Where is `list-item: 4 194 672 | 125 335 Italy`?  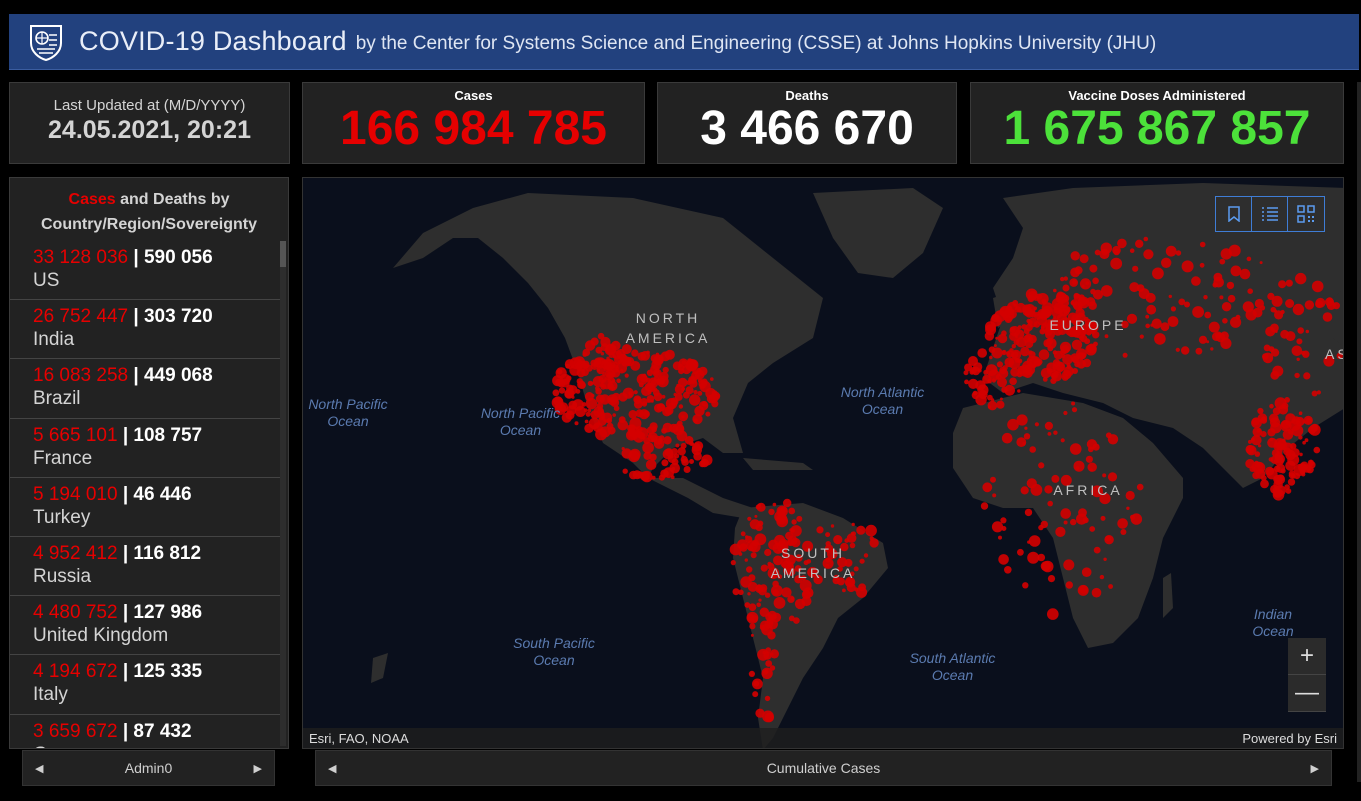
list-item: 4 194 672 | 125 335 Italy is located at coordinates (145, 685).